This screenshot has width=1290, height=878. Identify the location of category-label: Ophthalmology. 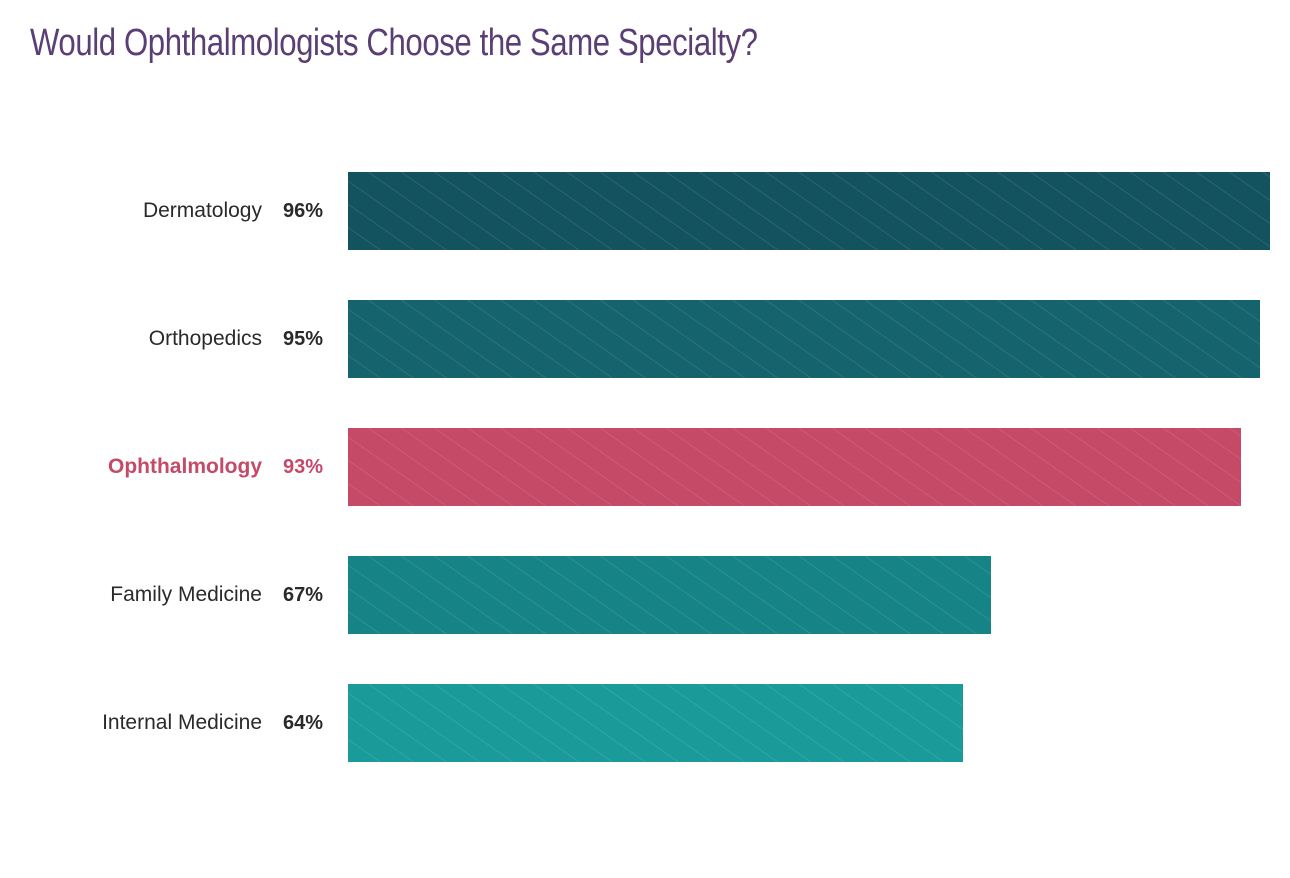
(185, 466).